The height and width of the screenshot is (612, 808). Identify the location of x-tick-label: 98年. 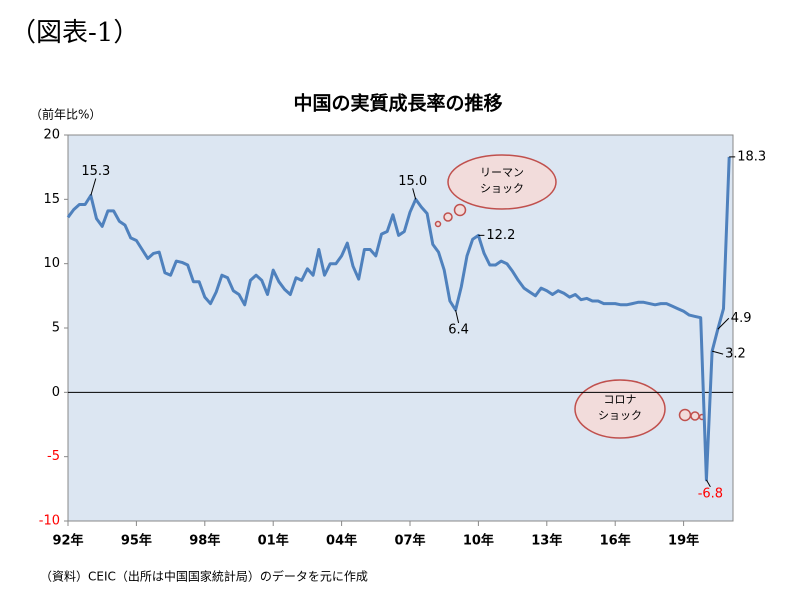
(204, 541).